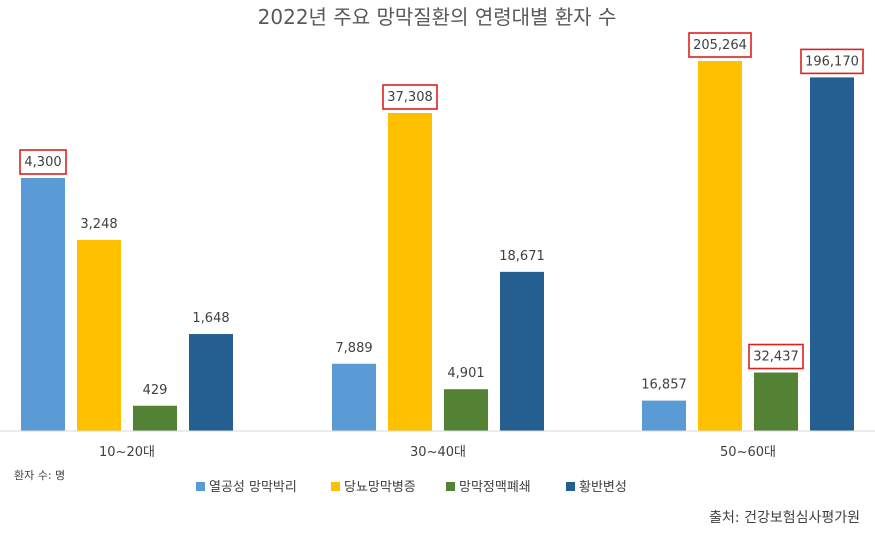  I want to click on category-label-0: 10~20대, so click(127, 452).